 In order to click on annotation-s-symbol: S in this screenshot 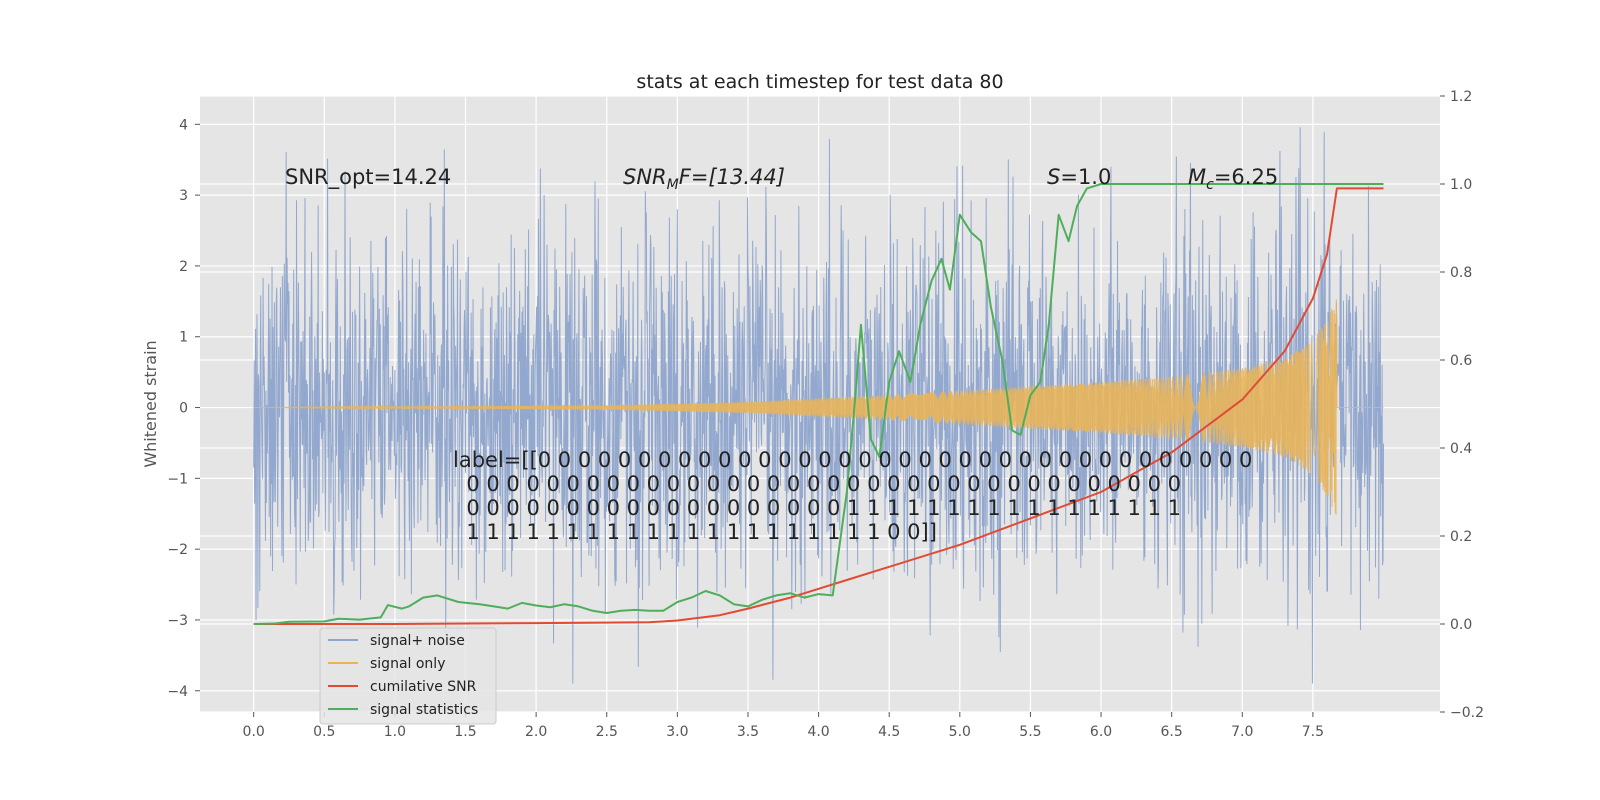, I will do `click(1053, 177)`.